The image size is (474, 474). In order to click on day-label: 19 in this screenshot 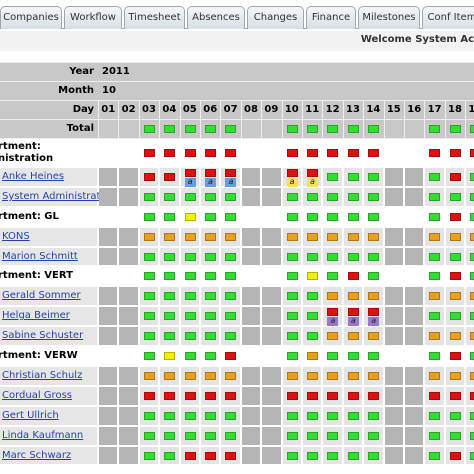, I will do `click(471, 109)`.